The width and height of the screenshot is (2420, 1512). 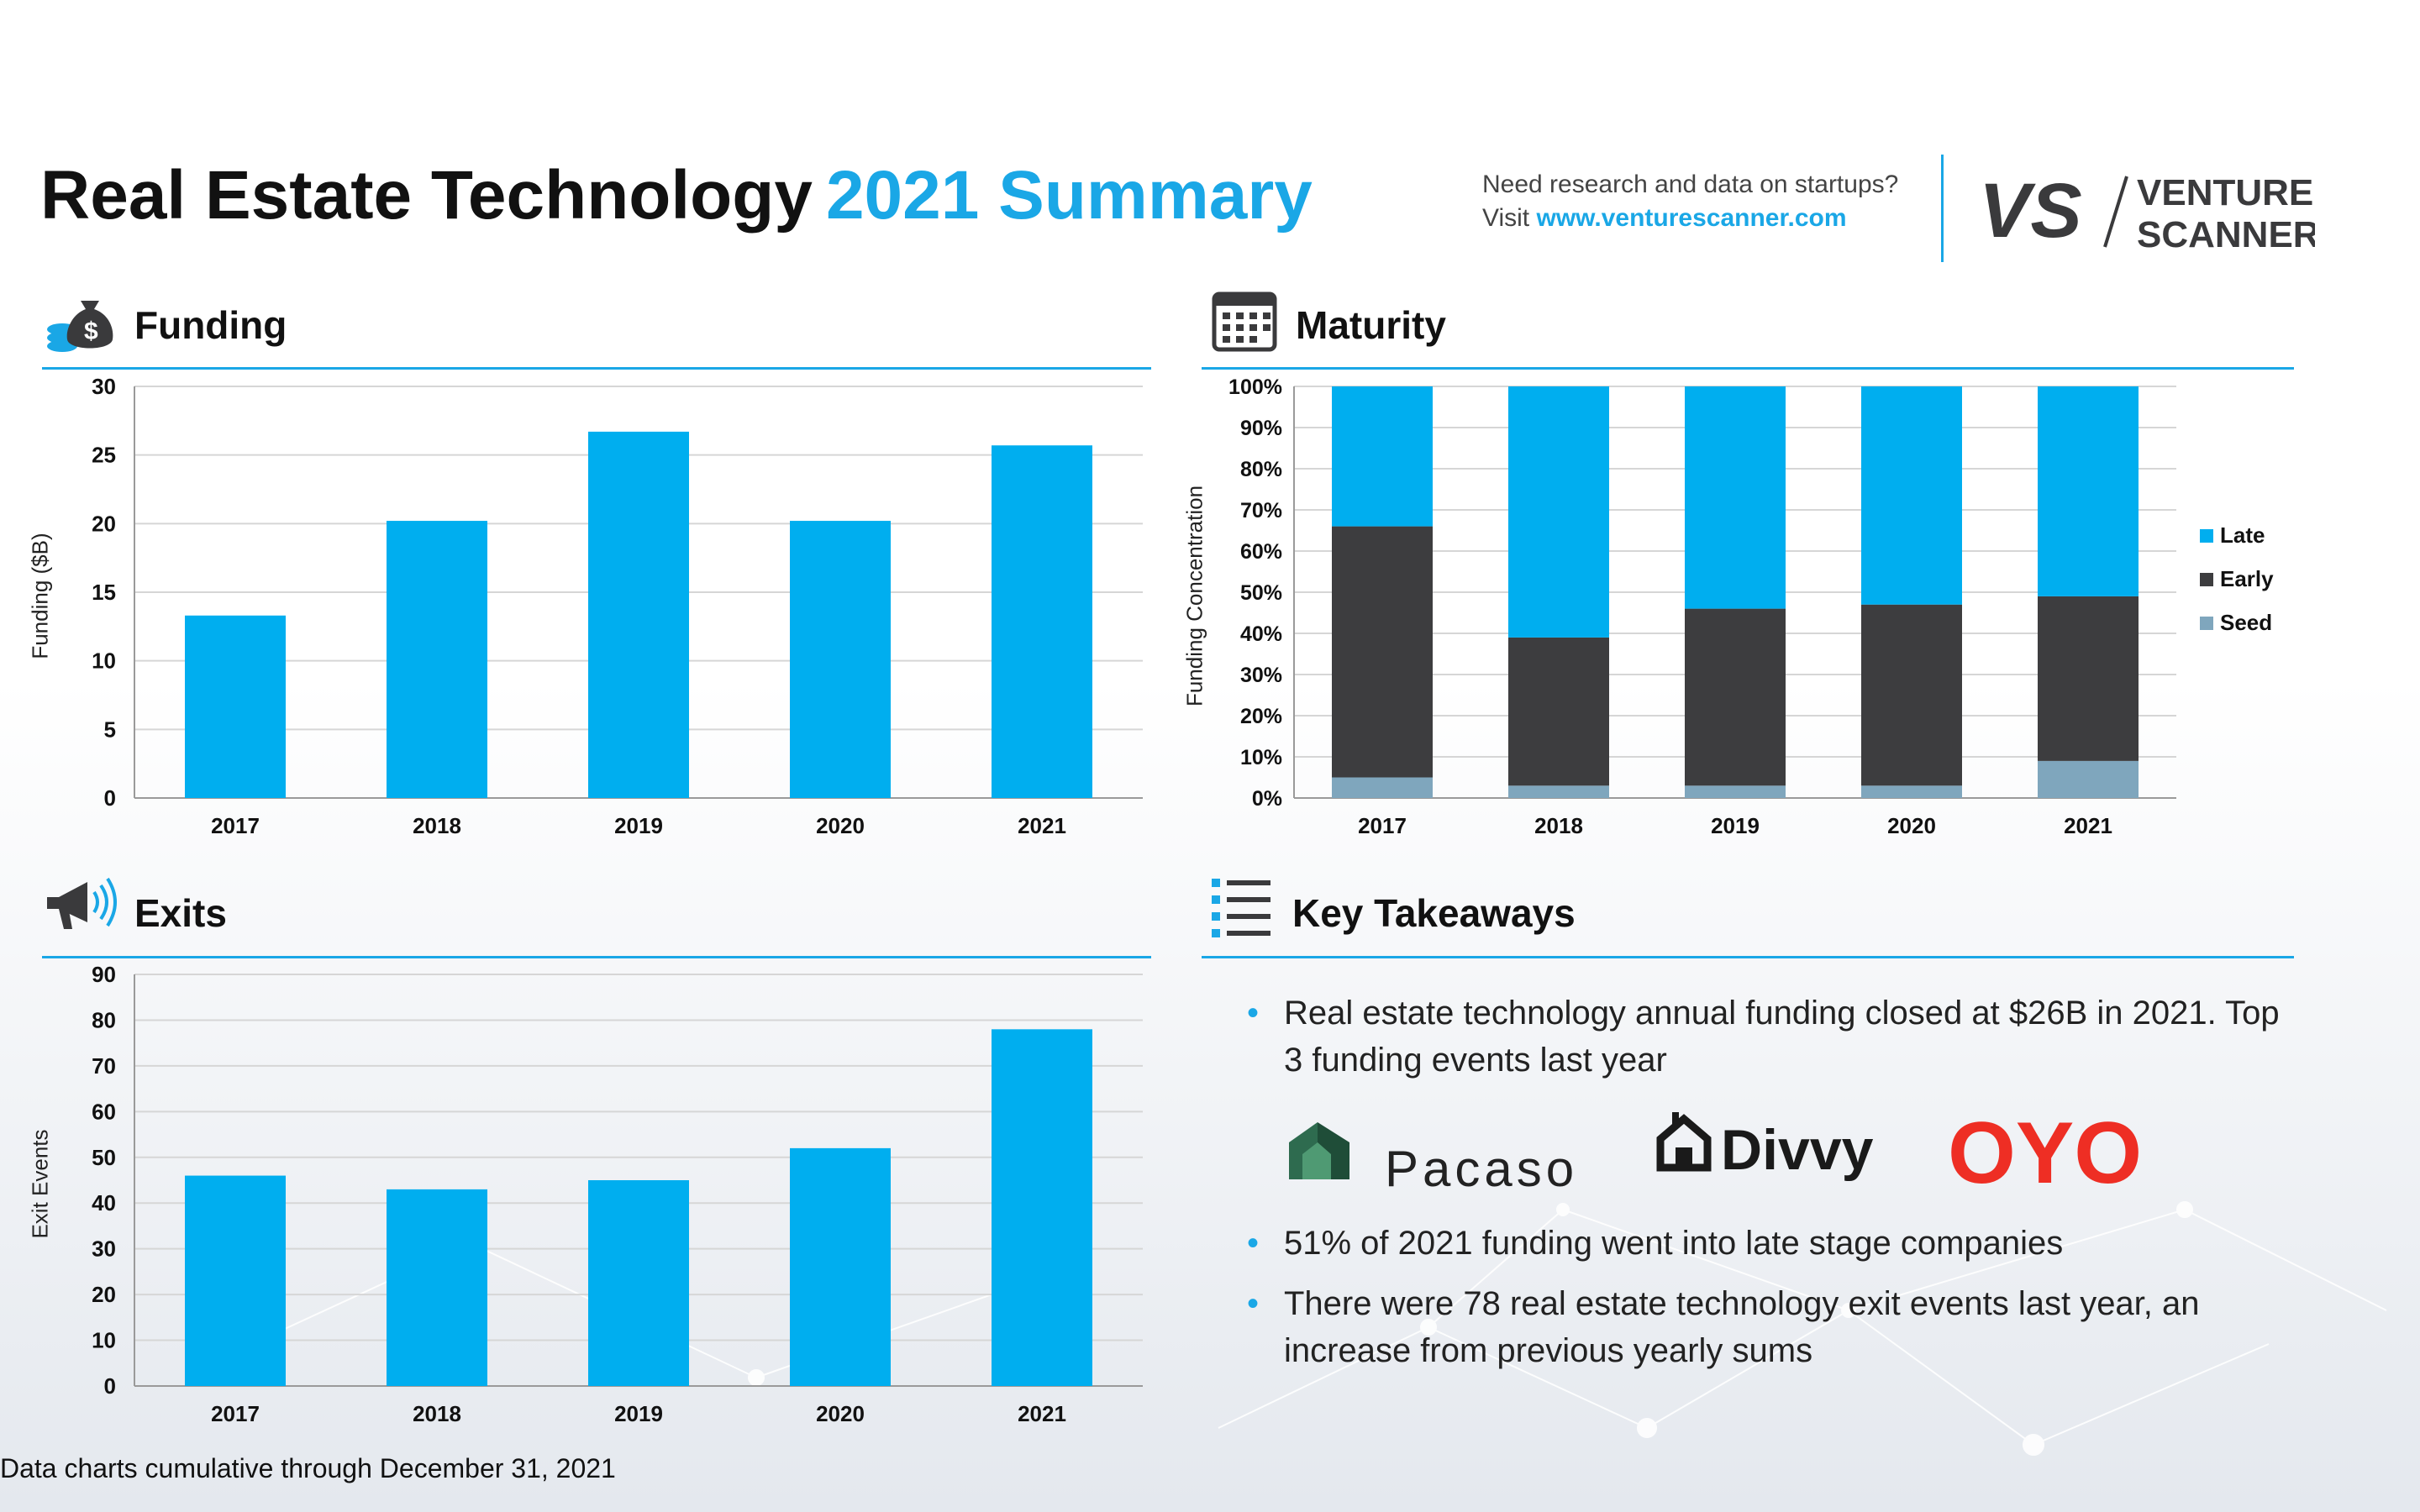 I want to click on bar-early-2021, so click(x=2088, y=678).